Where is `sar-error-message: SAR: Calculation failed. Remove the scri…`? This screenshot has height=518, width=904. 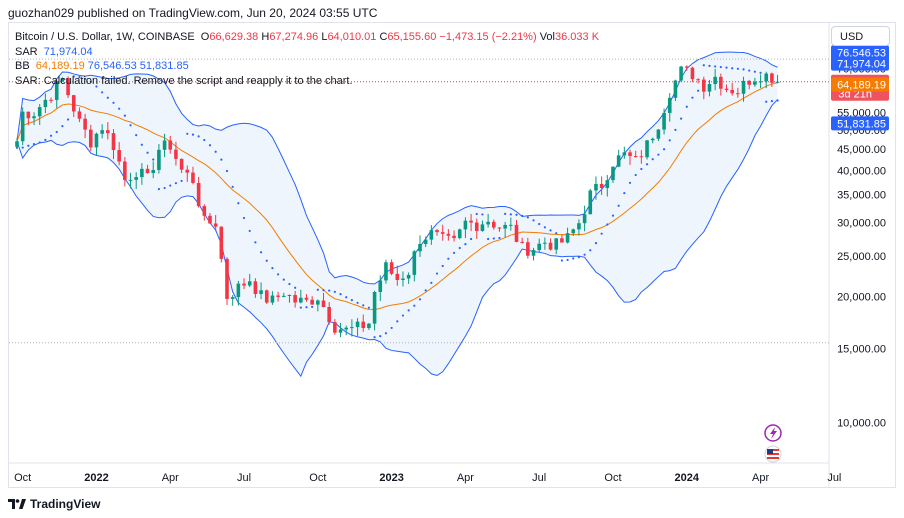
sar-error-message: SAR: Calculation failed. Remove the scri… is located at coordinates (184, 80).